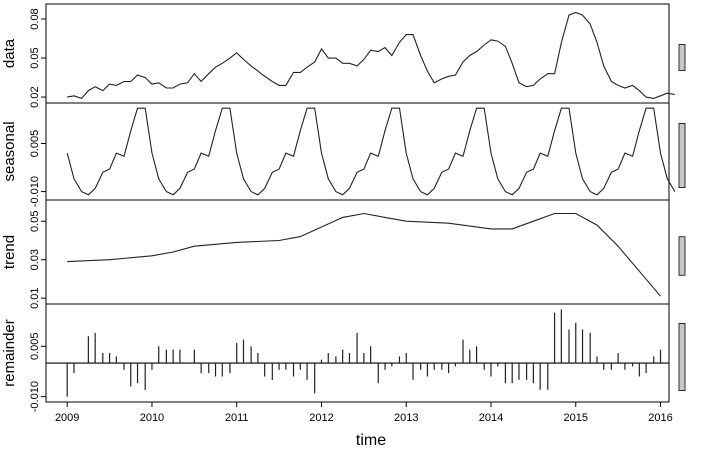  I want to click on y-tick-label: 0.03, so click(35, 259).